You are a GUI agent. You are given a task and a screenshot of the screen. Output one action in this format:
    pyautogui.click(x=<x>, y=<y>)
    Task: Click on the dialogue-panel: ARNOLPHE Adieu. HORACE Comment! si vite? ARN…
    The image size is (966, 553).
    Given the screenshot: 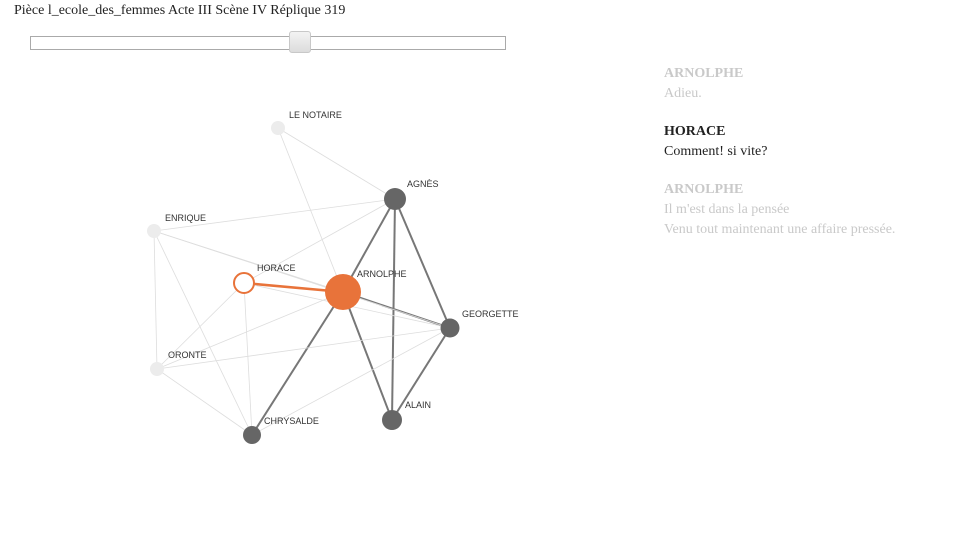 What is the action you would take?
    pyautogui.click(x=809, y=161)
    